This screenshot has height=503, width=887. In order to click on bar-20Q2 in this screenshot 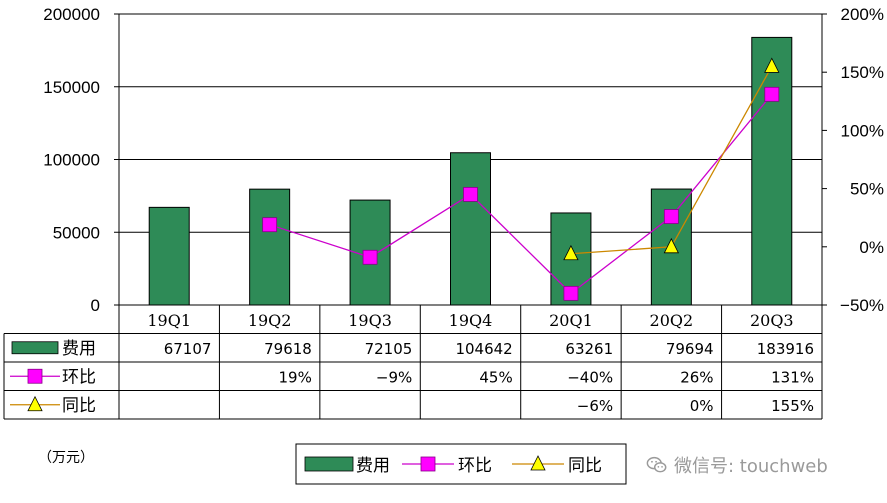, I will do `click(671, 247)`.